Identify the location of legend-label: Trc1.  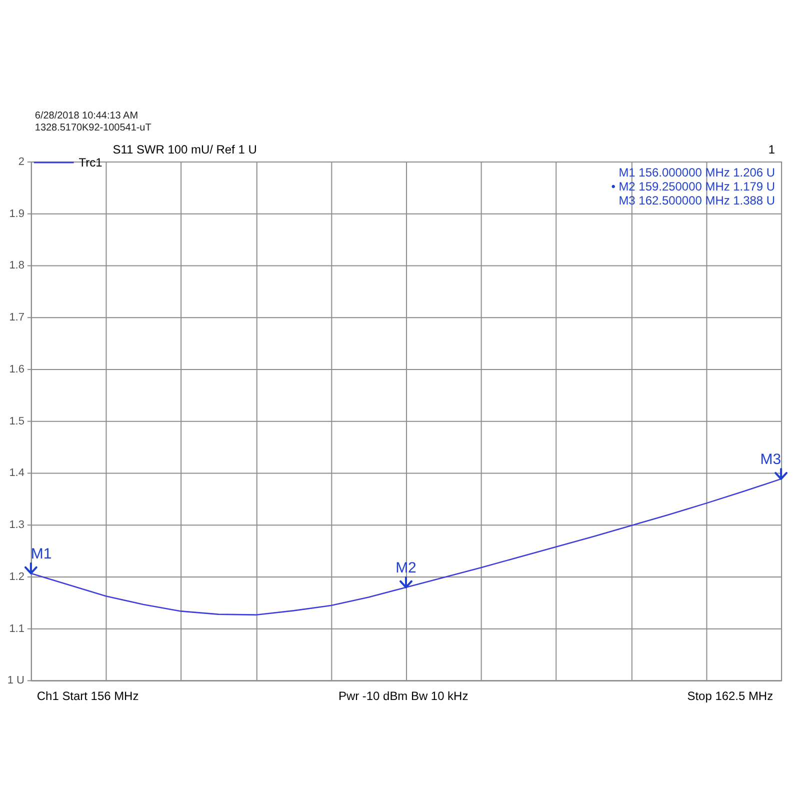
(90, 162).